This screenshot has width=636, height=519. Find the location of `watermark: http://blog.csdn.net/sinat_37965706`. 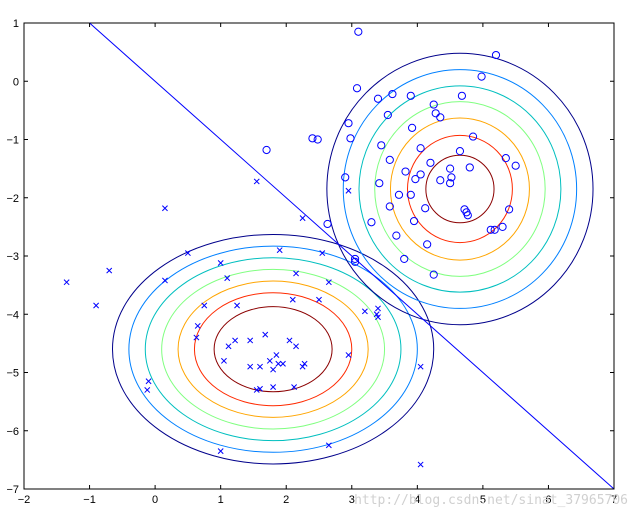

watermark: http://blog.csdn.net/sinat_37965706 is located at coordinates (491, 500).